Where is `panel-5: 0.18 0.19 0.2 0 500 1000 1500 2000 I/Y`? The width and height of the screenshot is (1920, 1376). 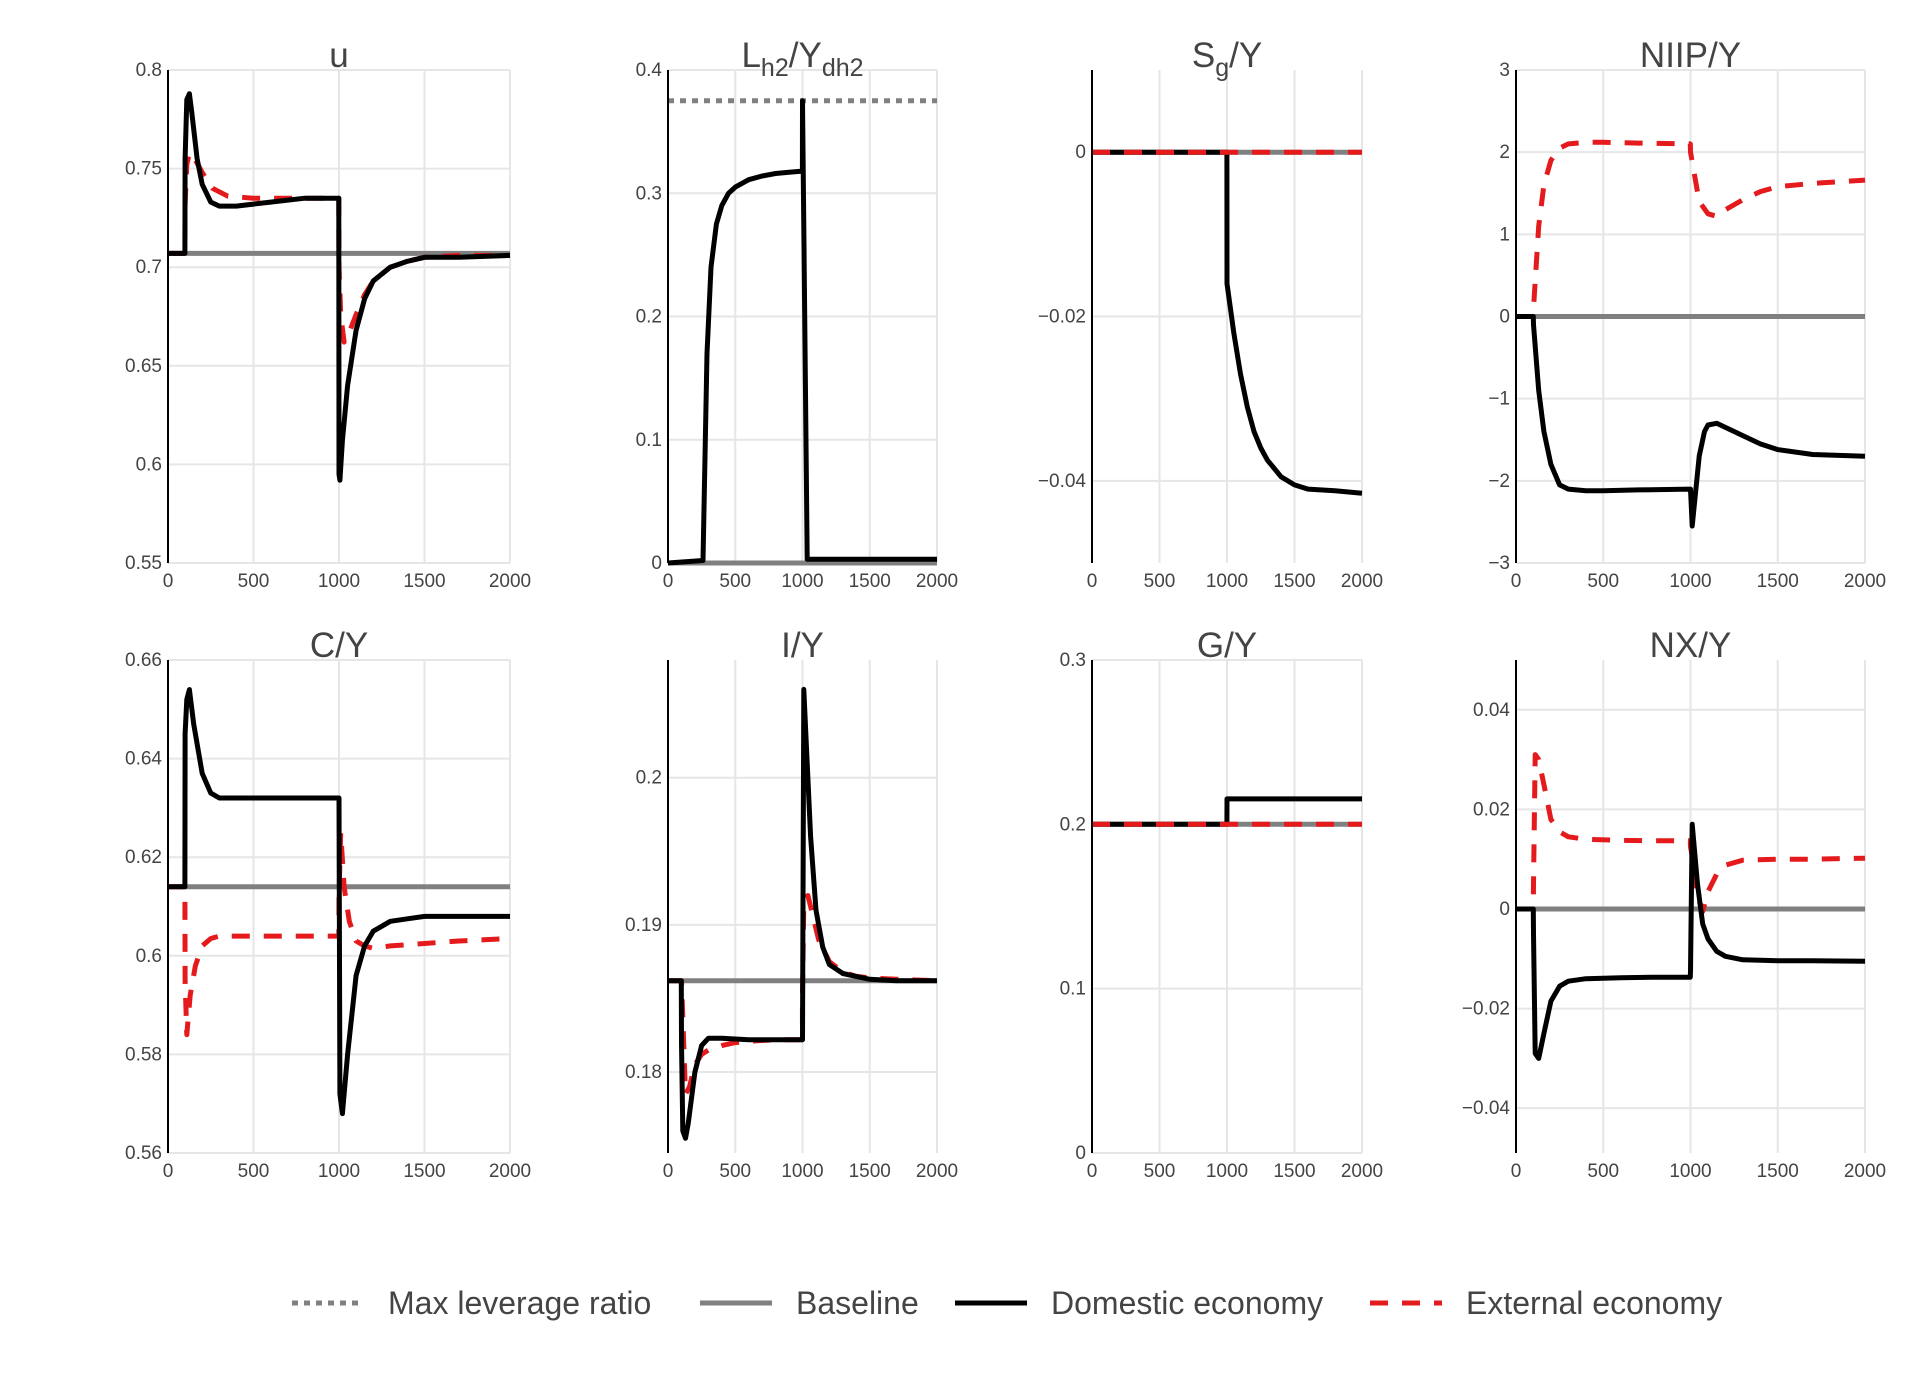 panel-5: 0.18 0.19 0.2 0 500 1000 1500 2000 I/Y is located at coordinates (791, 904).